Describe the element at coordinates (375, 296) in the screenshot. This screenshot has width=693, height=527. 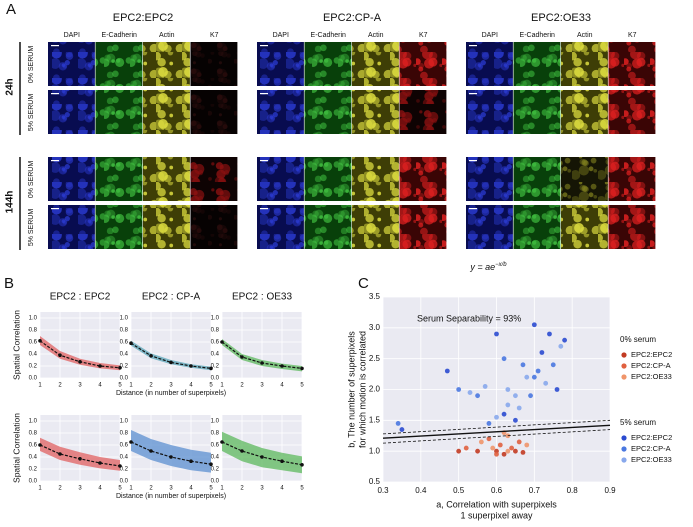
I see `y-tick-label: 3.5` at that location.